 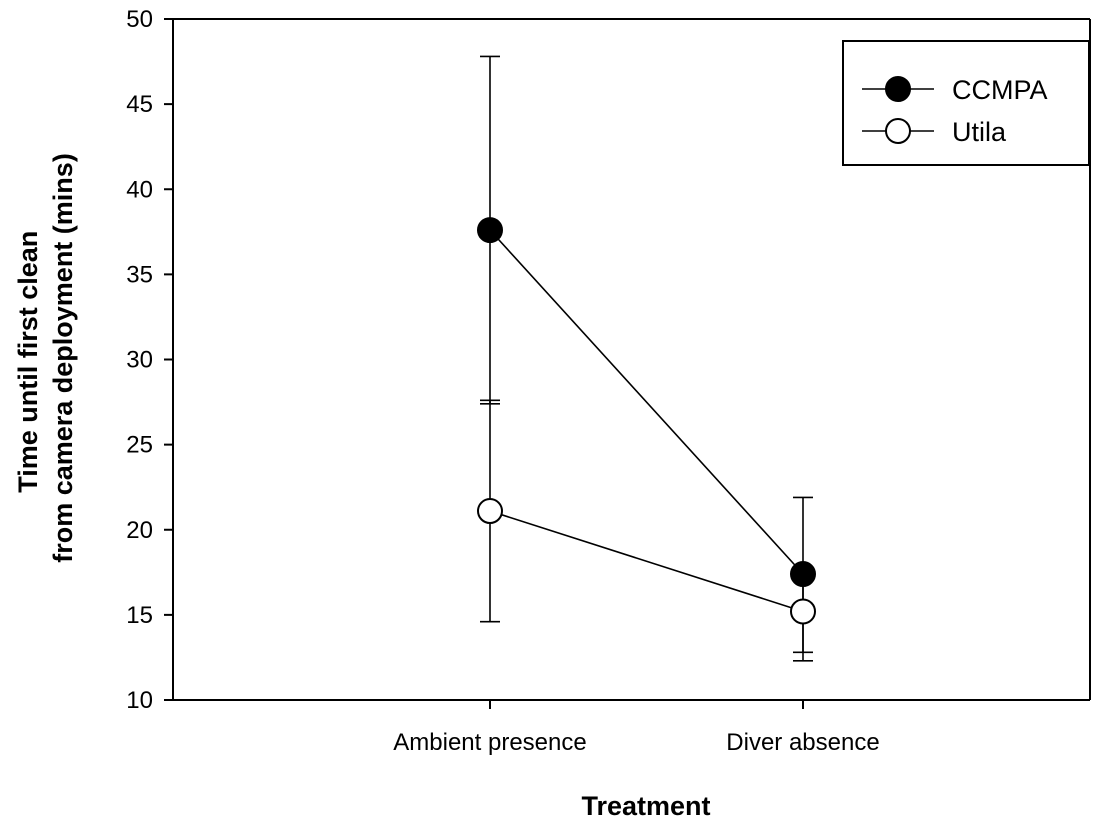 I want to click on y-tick-label: 15, so click(x=139, y=615).